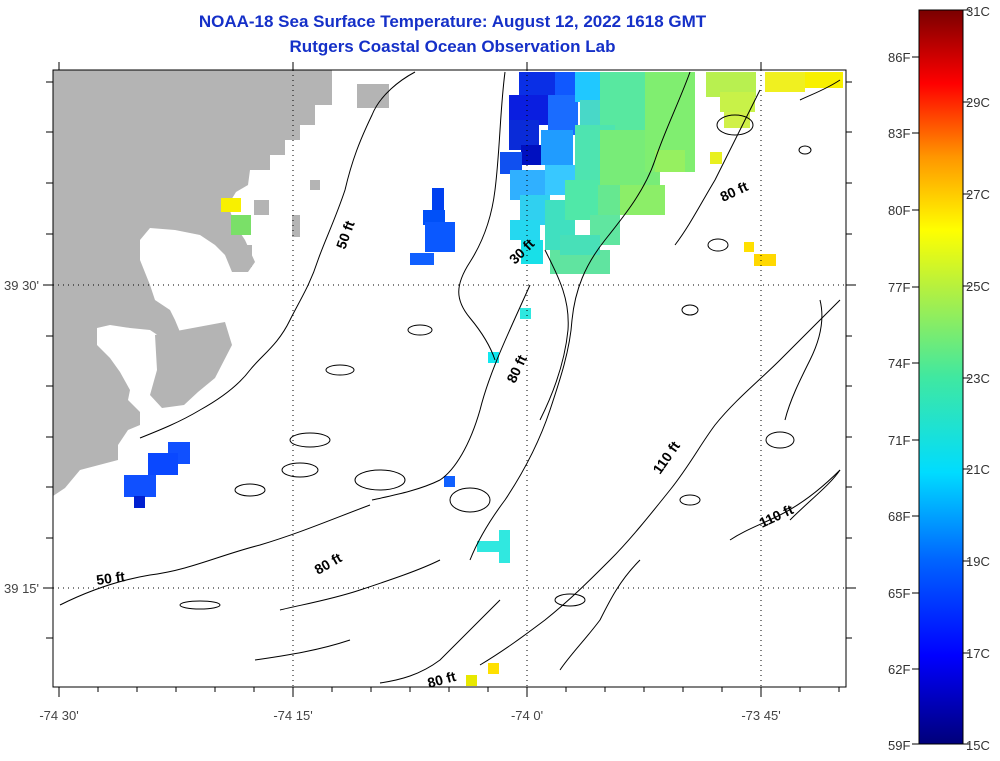 This screenshot has height=761, width=1000. What do you see at coordinates (899, 287) in the screenshot?
I see `colorbar-f-label: 77F` at bounding box center [899, 287].